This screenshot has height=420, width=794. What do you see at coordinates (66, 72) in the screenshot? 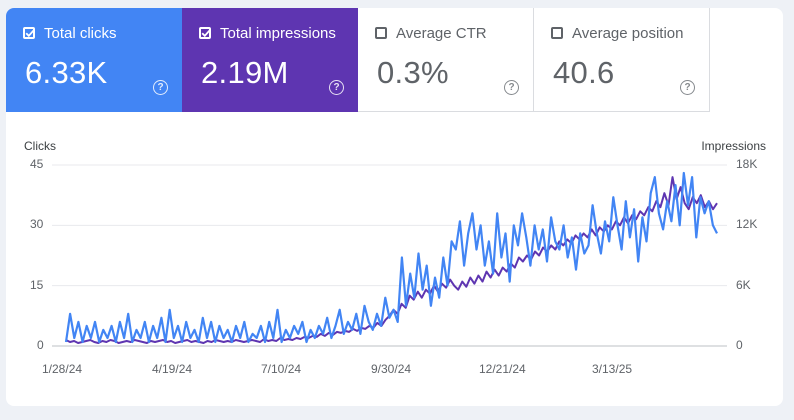
I see `metric-value: 6.33K` at bounding box center [66, 72].